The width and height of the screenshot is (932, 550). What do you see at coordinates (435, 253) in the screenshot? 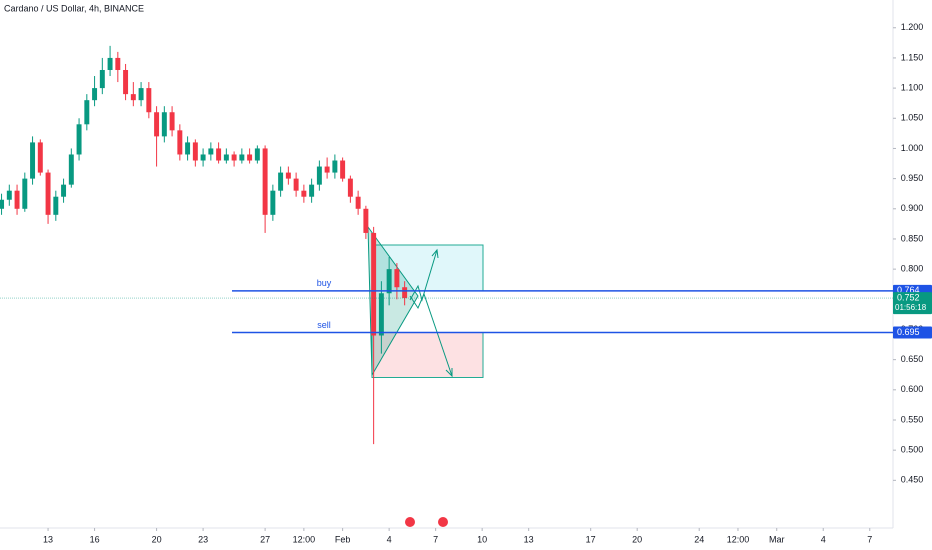
I see `up-arrow-head` at bounding box center [435, 253].